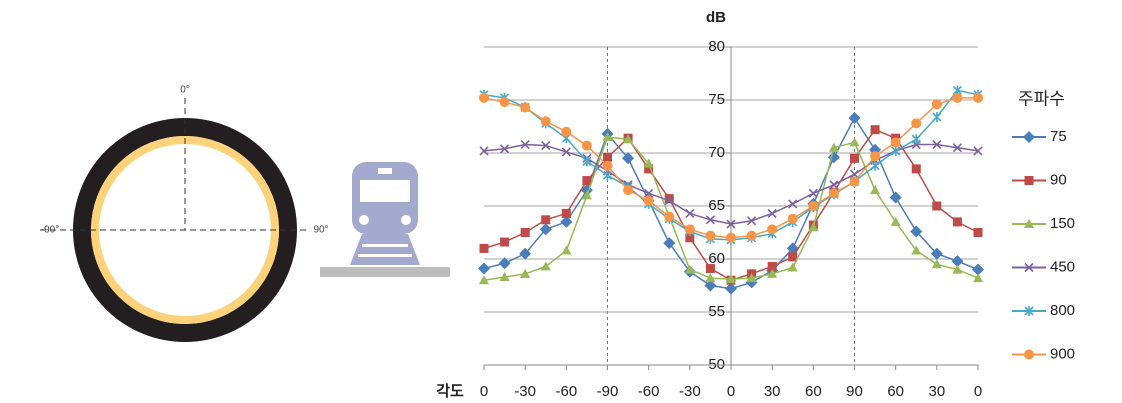 The image size is (1122, 403). I want to click on x-tick-label: -30, so click(525, 391).